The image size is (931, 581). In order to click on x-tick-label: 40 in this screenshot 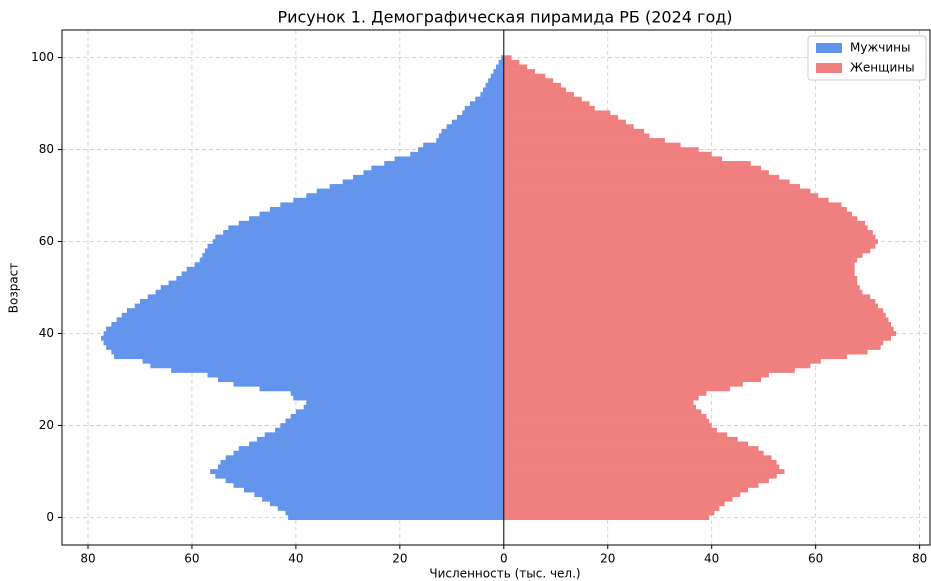, I will do `click(711, 559)`.